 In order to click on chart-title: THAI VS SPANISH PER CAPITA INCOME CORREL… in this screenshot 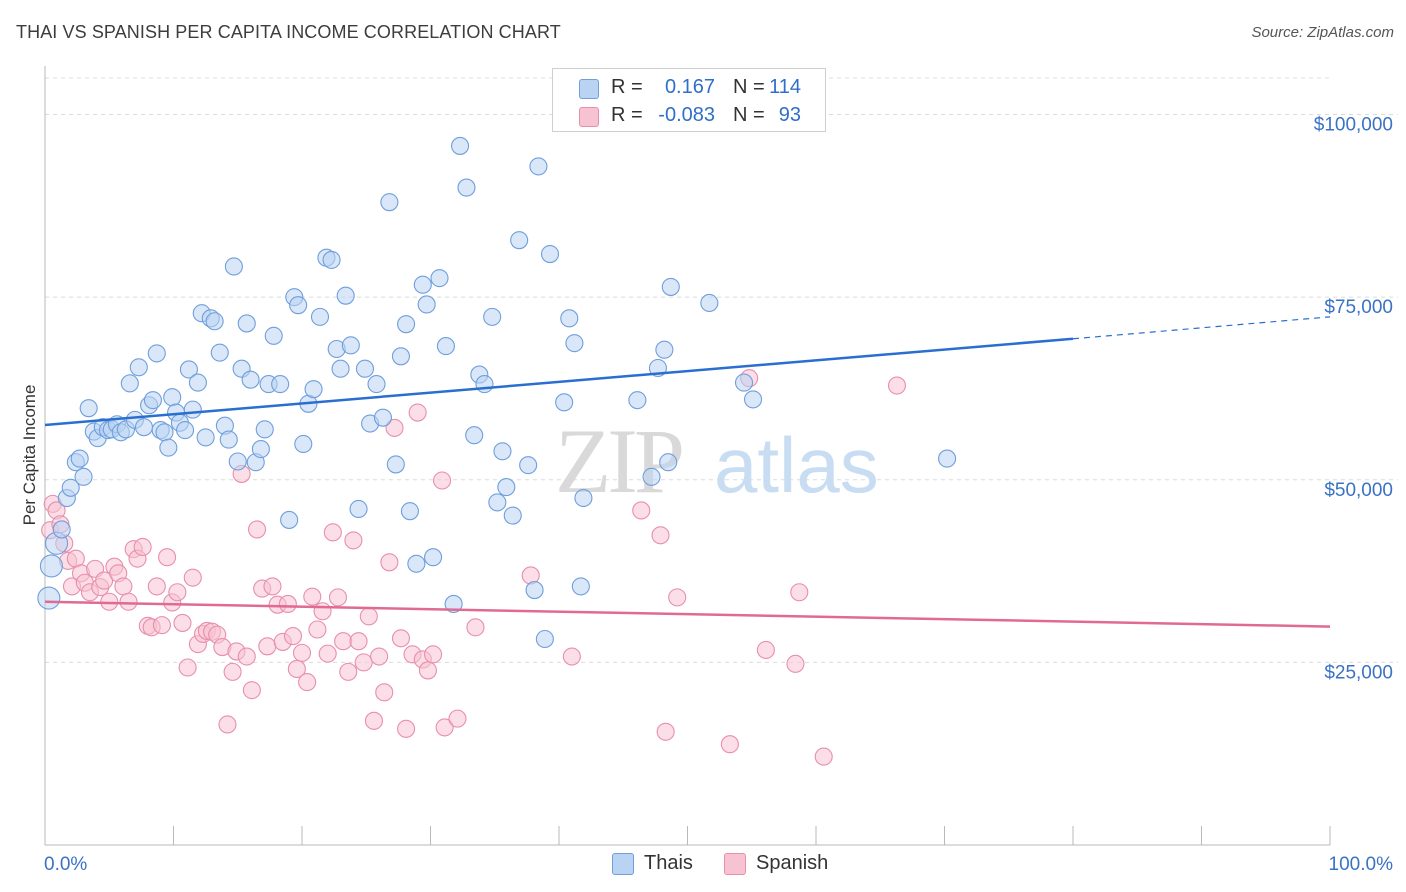, I will do `click(288, 32)`.